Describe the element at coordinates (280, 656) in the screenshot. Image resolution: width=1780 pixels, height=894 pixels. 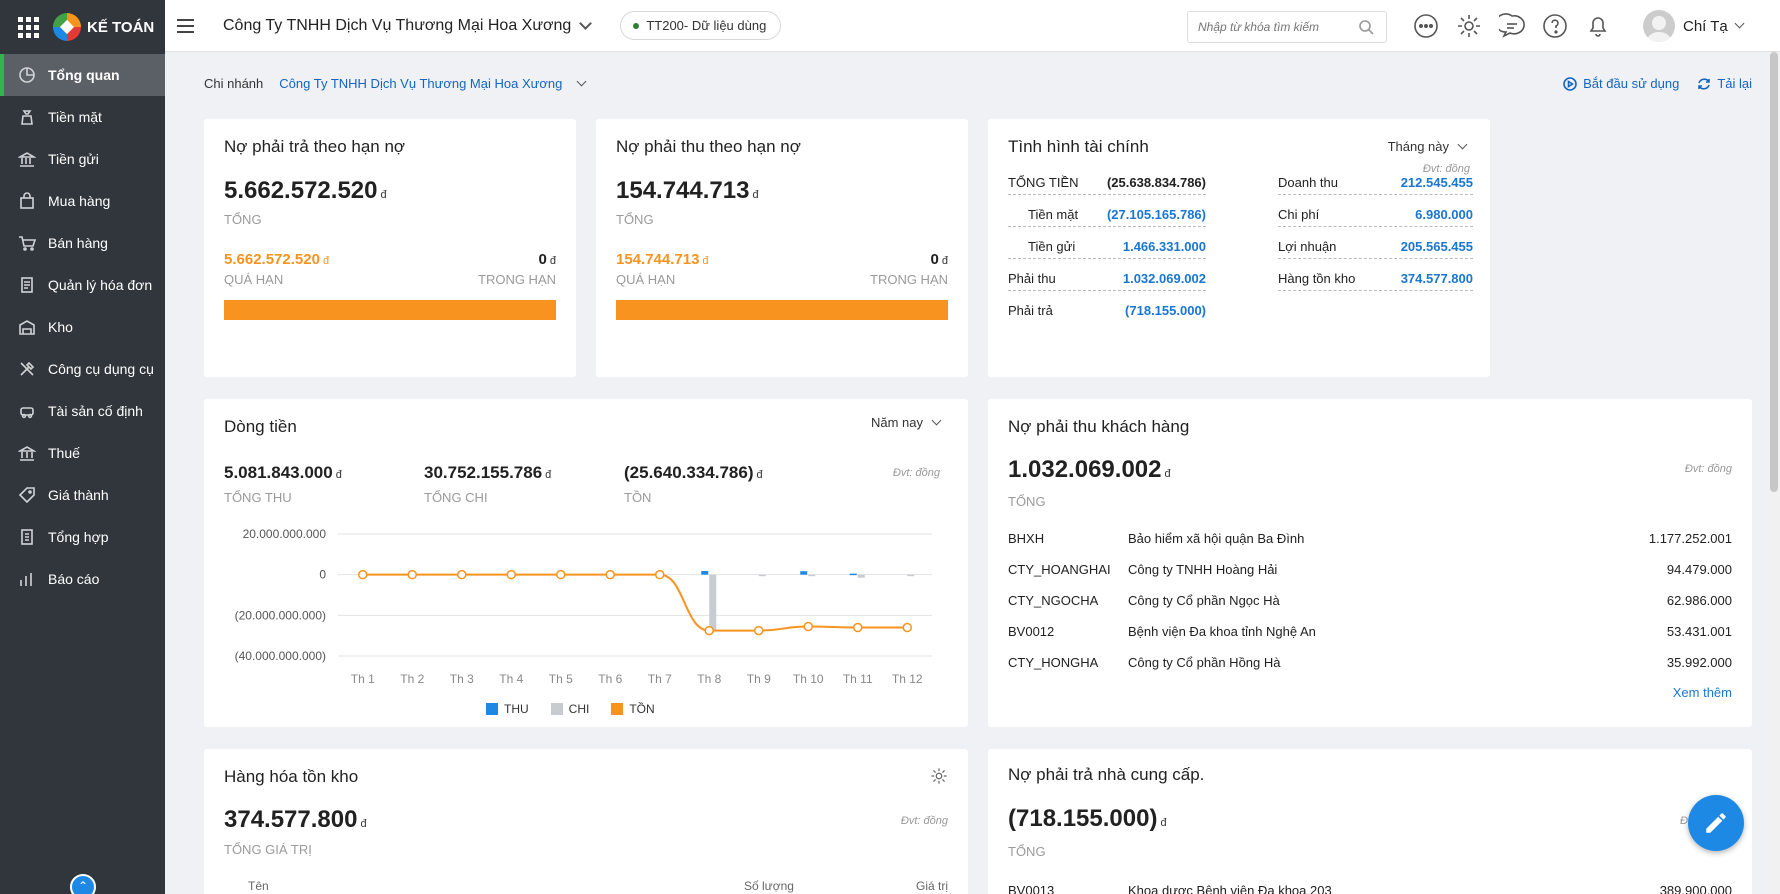
I see `y-tick-label: (40.000.000.000)` at that location.